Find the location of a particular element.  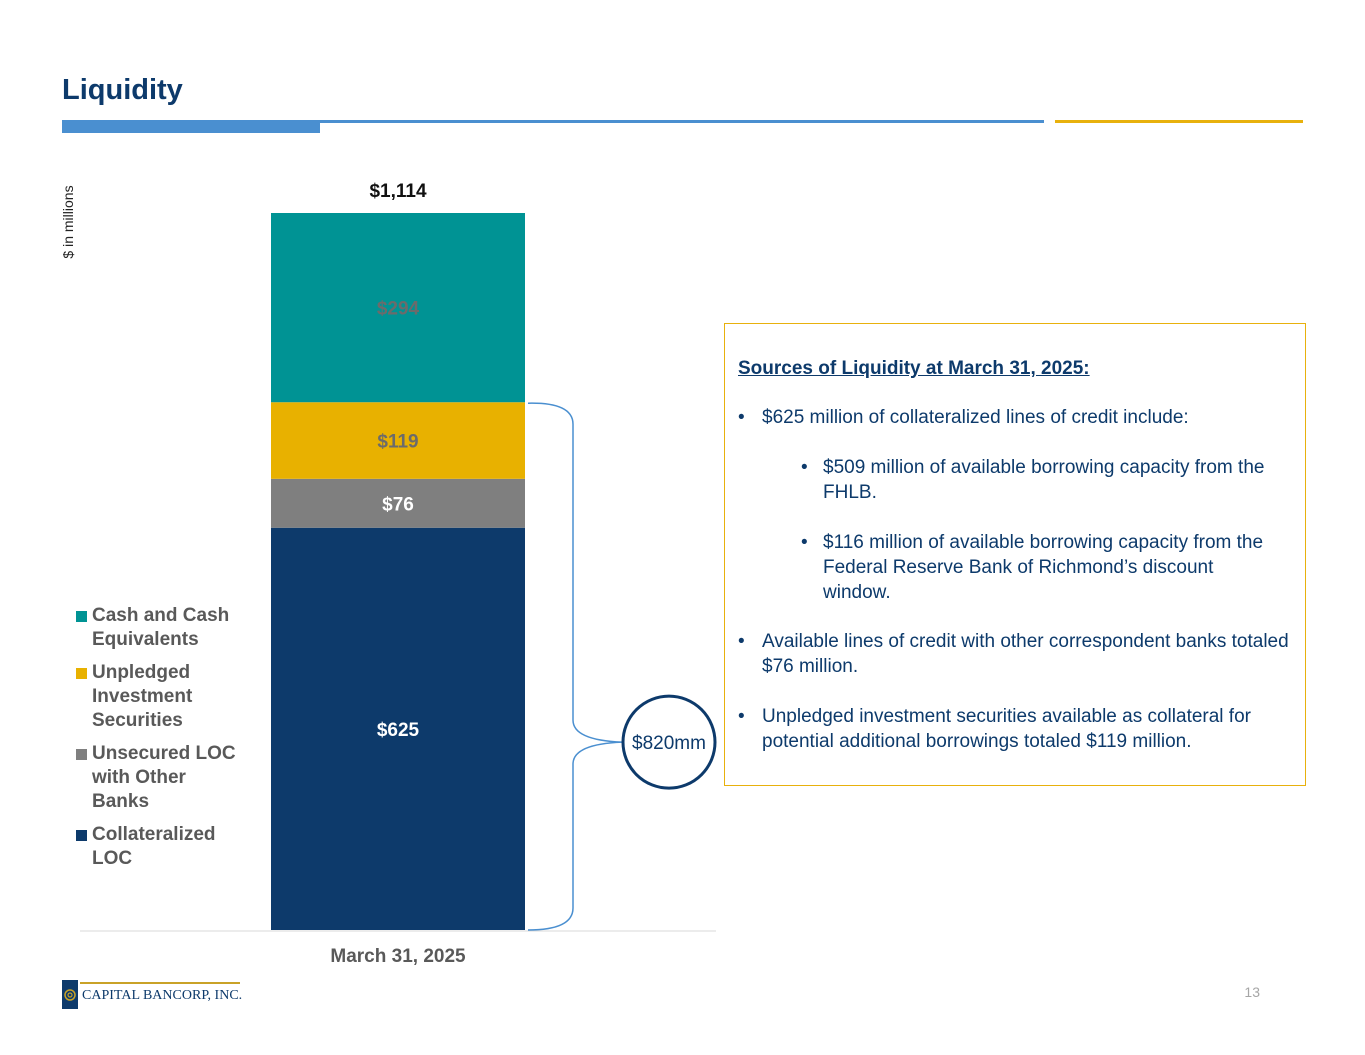

company-logo: CAPITAL BANCORP, INC. is located at coordinates (152, 994).